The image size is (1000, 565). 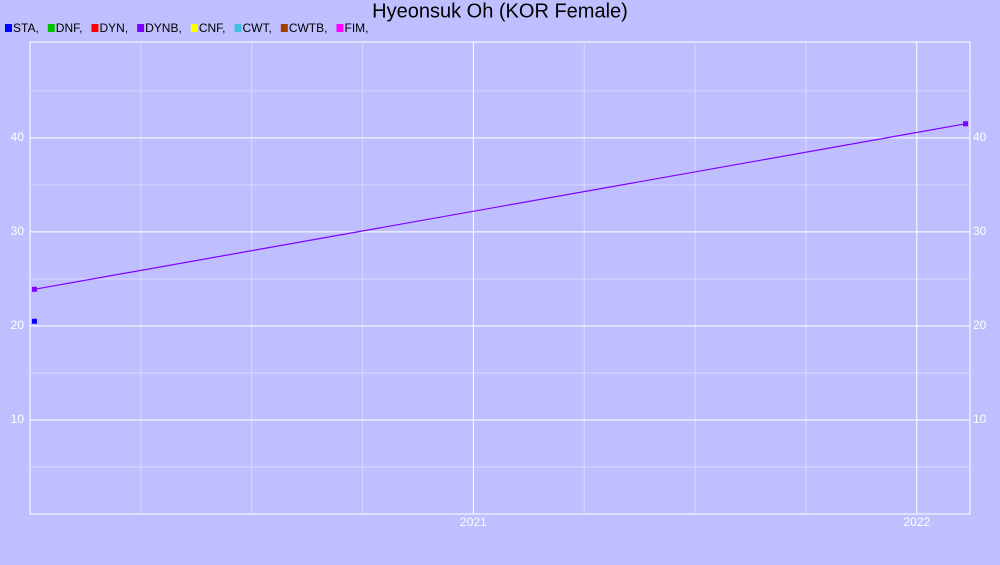 What do you see at coordinates (69, 28) in the screenshot?
I see `legend-label: DNF,` at bounding box center [69, 28].